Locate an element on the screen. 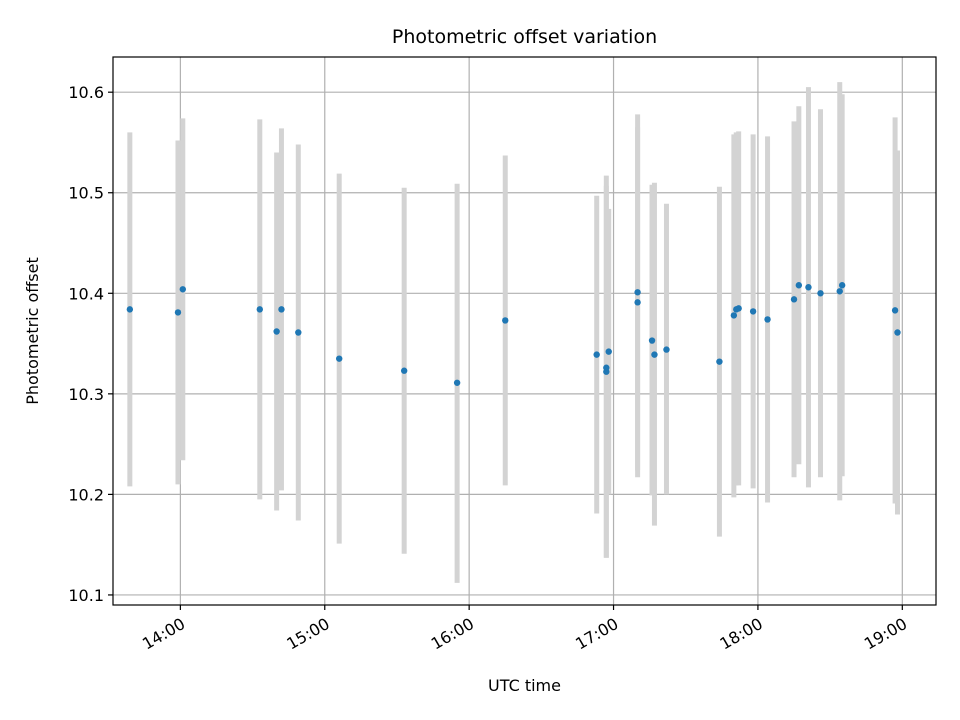 This screenshot has height=720, width=960. y-tick-label: 10.5 is located at coordinates (86, 193).